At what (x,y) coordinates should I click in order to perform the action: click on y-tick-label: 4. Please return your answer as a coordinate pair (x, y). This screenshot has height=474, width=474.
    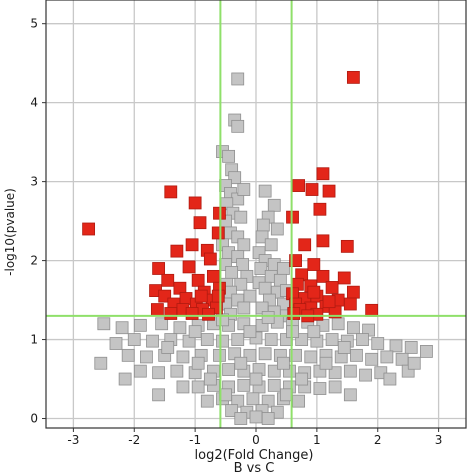
    Looking at the image, I should click on (34, 103).